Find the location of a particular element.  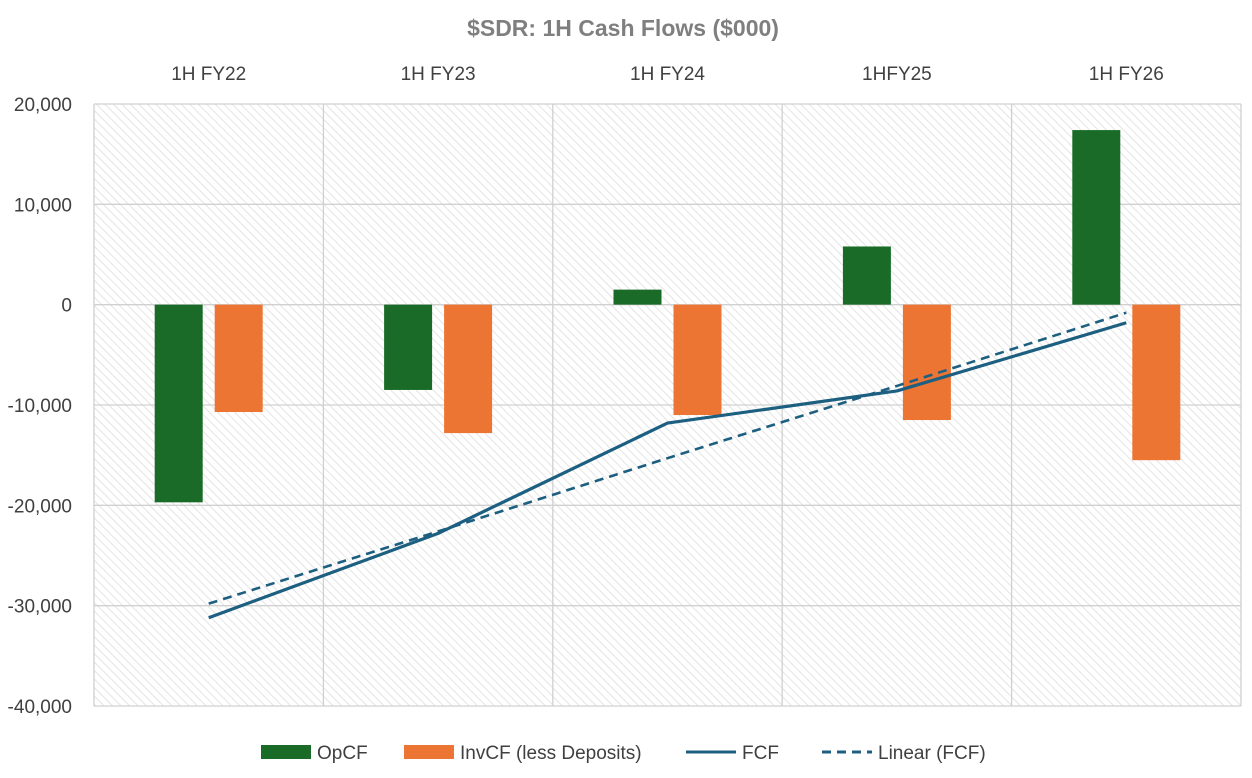

y-tick-label: -40,000 is located at coordinates (40, 707).